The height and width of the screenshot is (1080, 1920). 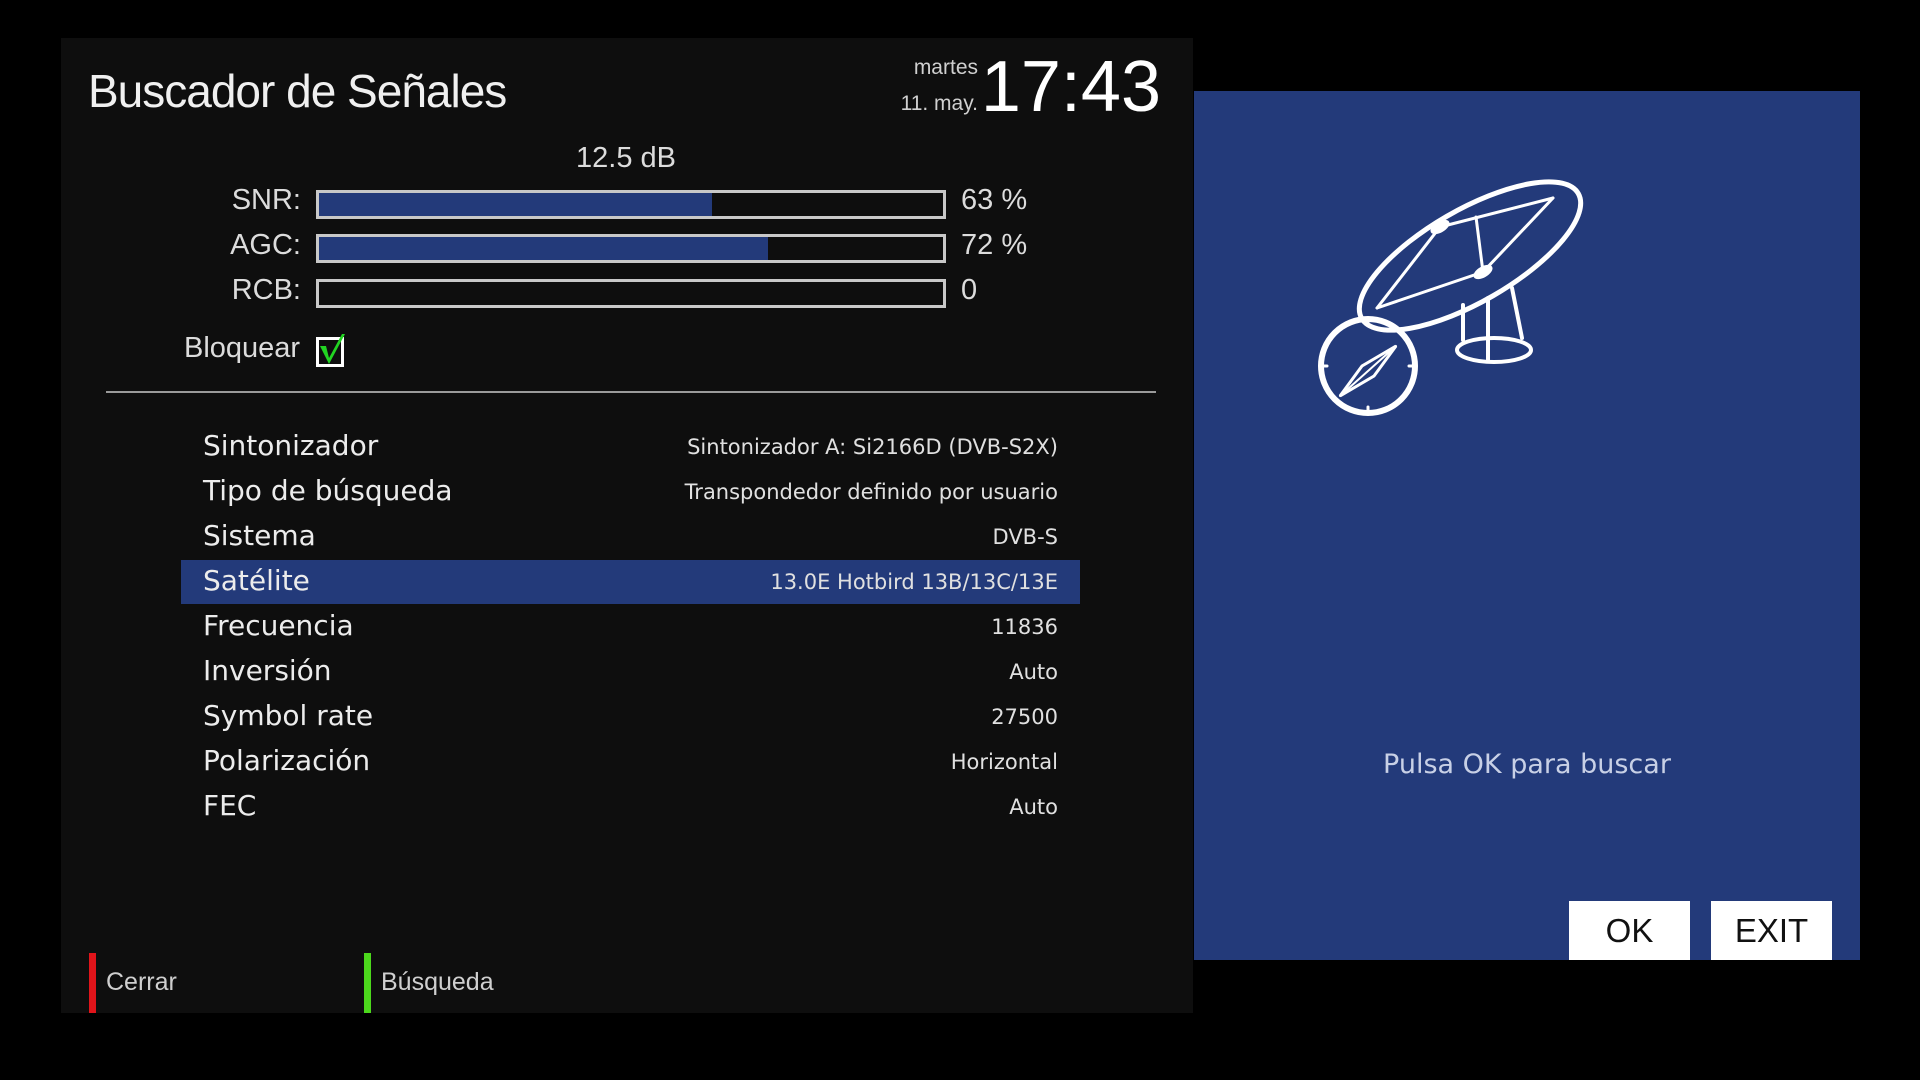 I want to click on lock-checkbox, so click(x=330, y=350).